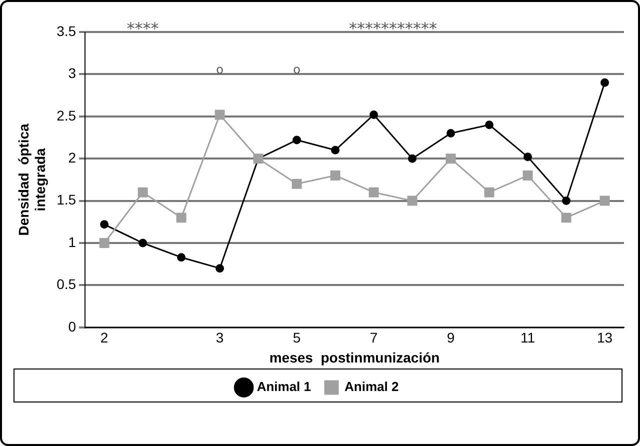  What do you see at coordinates (393, 28) in the screenshot?
I see `annotation: ***********` at bounding box center [393, 28].